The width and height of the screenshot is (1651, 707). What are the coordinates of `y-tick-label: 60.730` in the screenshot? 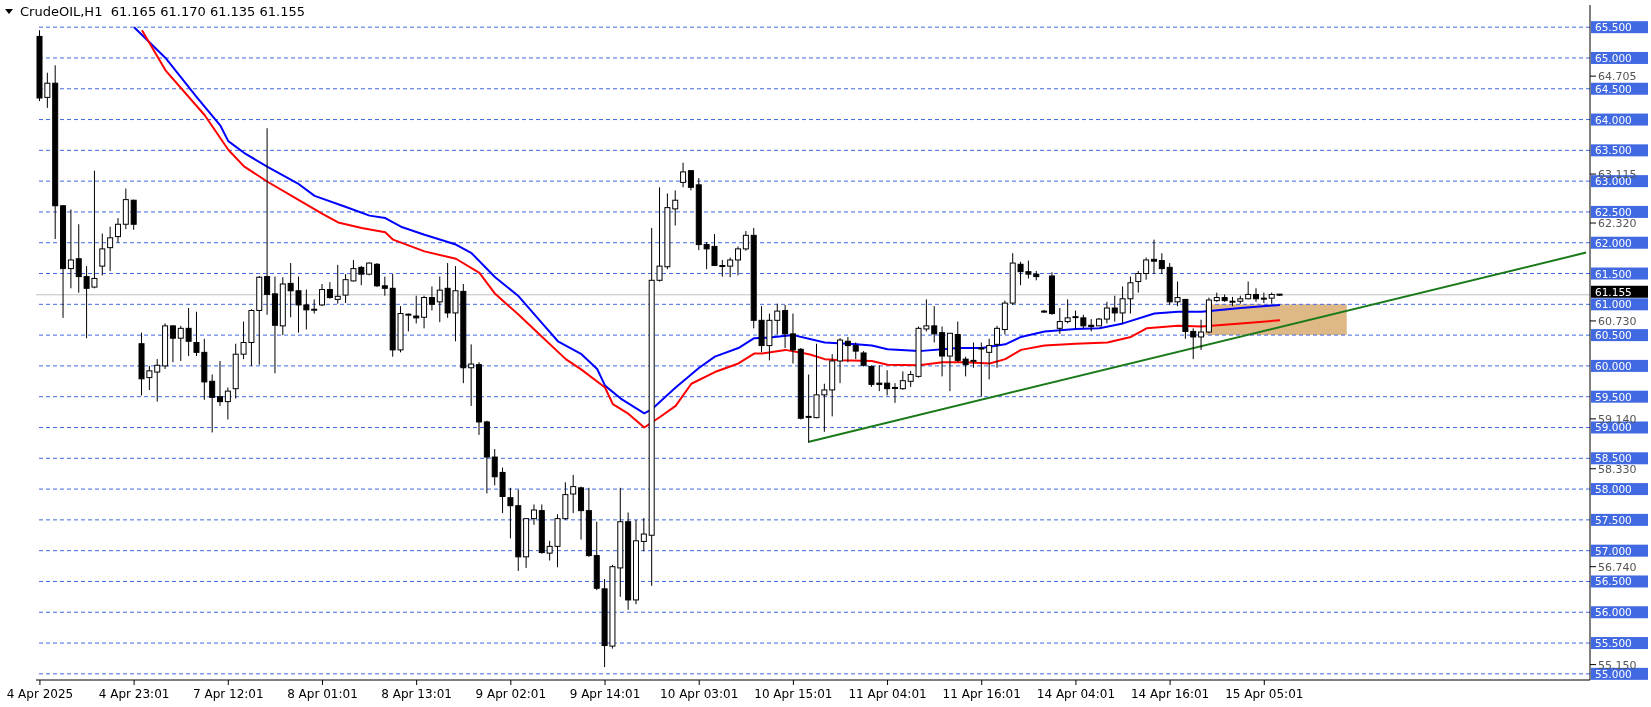 It's located at (1617, 321).